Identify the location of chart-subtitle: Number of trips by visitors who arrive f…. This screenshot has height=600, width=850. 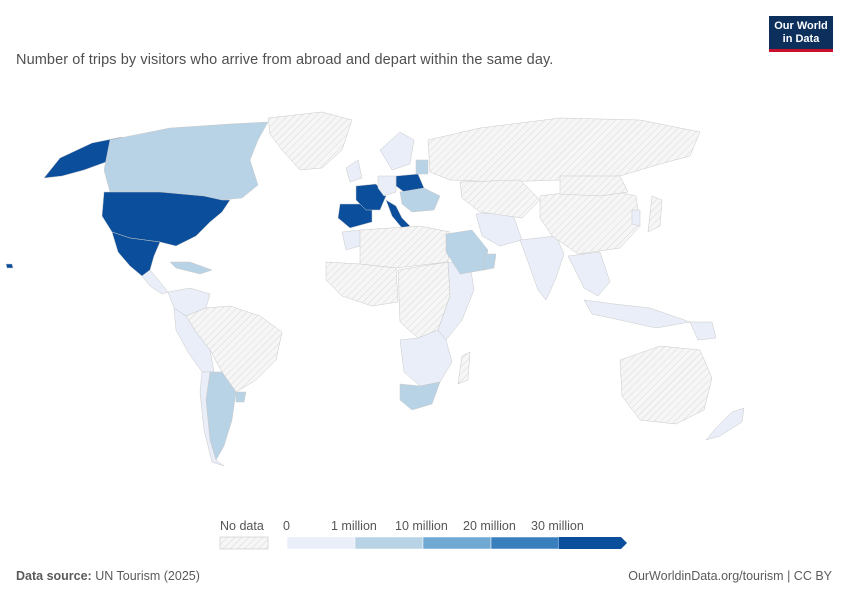
(285, 60).